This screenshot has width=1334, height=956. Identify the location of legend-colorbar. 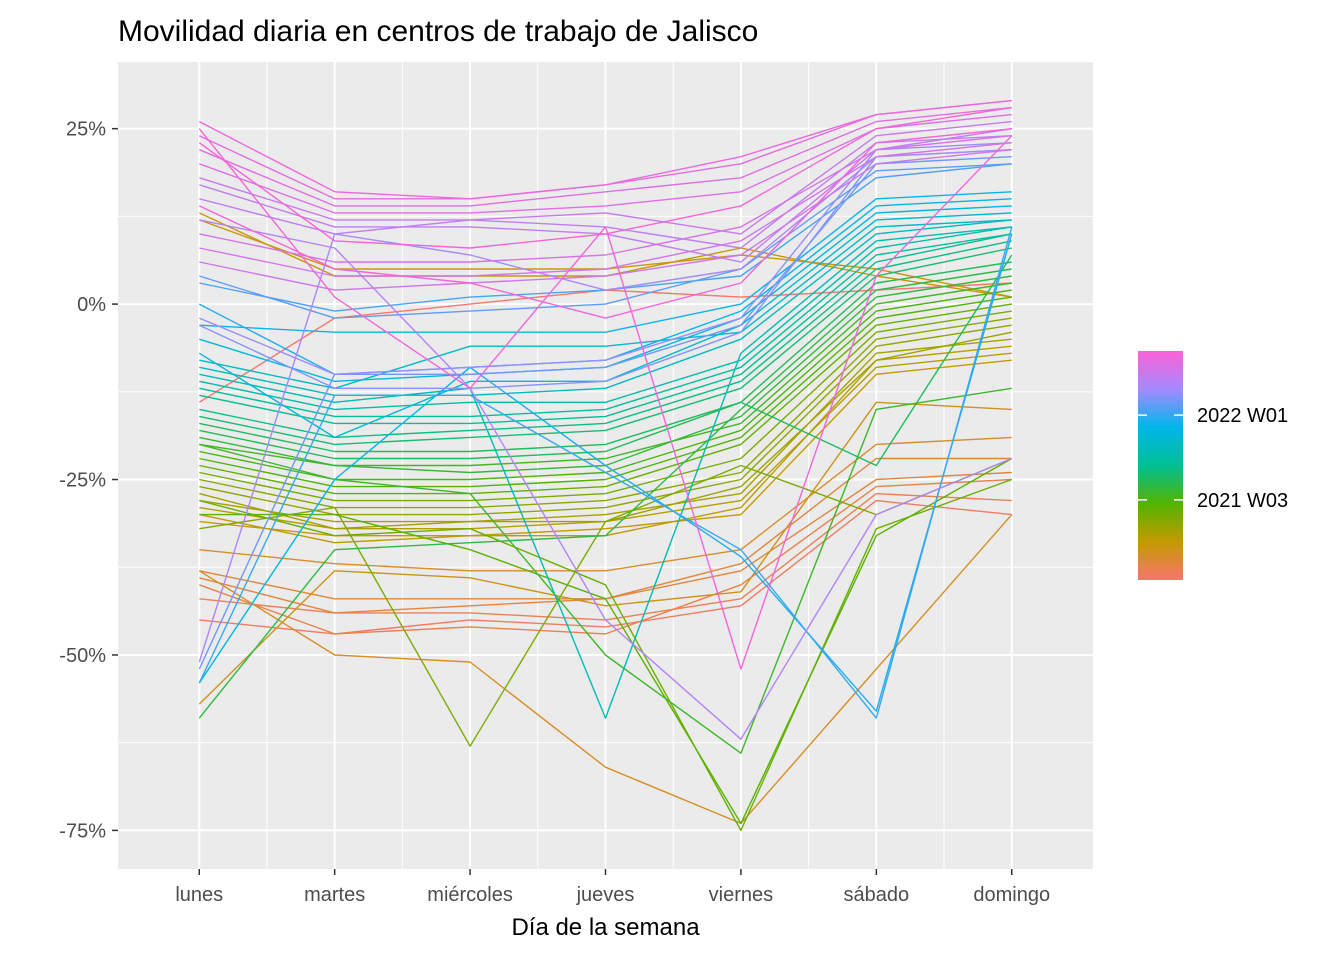
(1160, 465).